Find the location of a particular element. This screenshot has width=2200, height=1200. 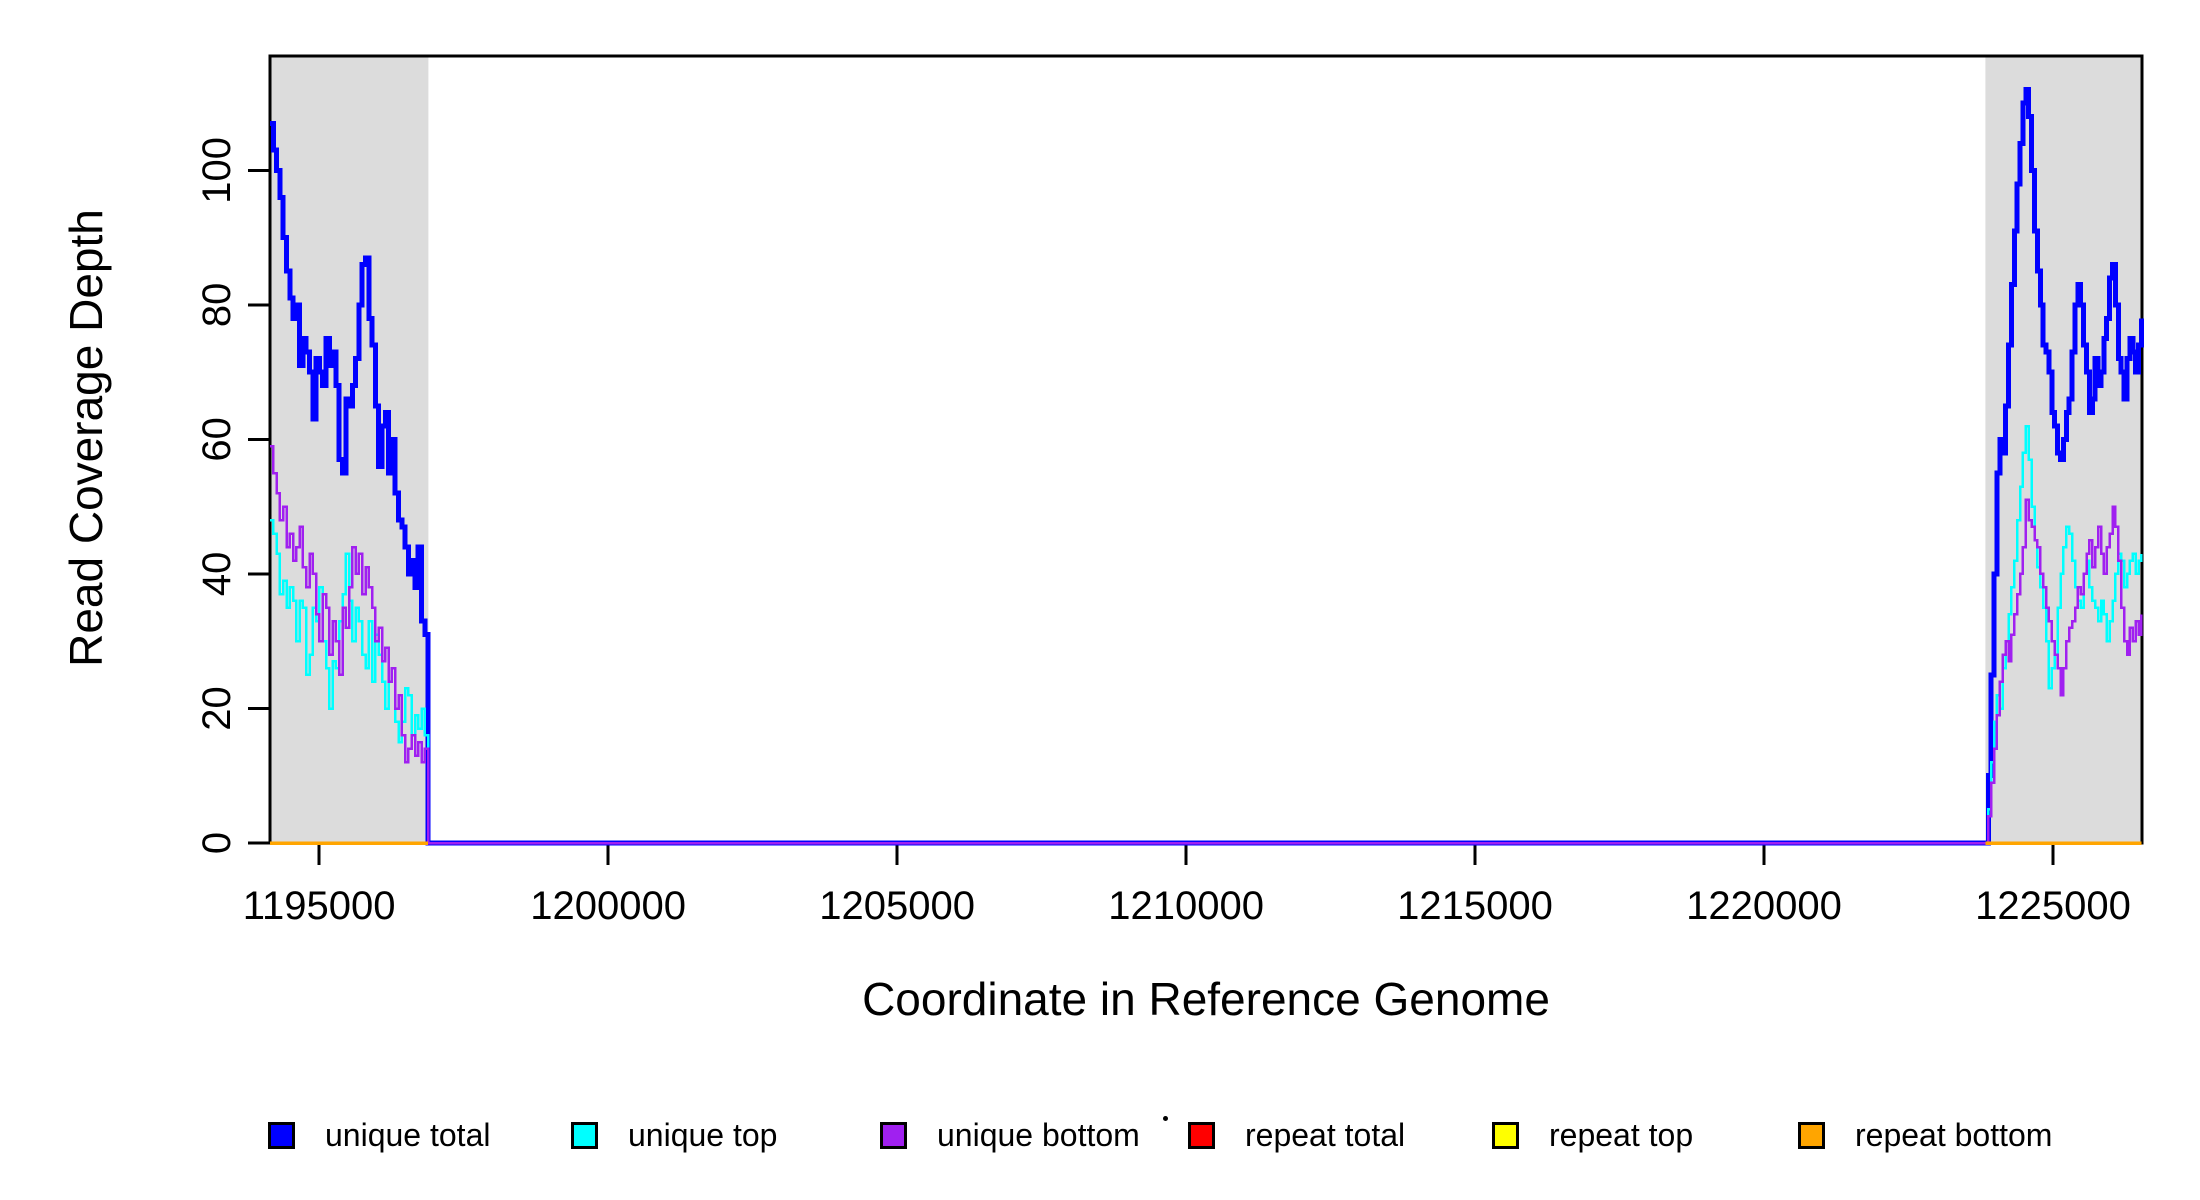

y-axis-title: Read Coverage Depth is located at coordinates (86, 438).